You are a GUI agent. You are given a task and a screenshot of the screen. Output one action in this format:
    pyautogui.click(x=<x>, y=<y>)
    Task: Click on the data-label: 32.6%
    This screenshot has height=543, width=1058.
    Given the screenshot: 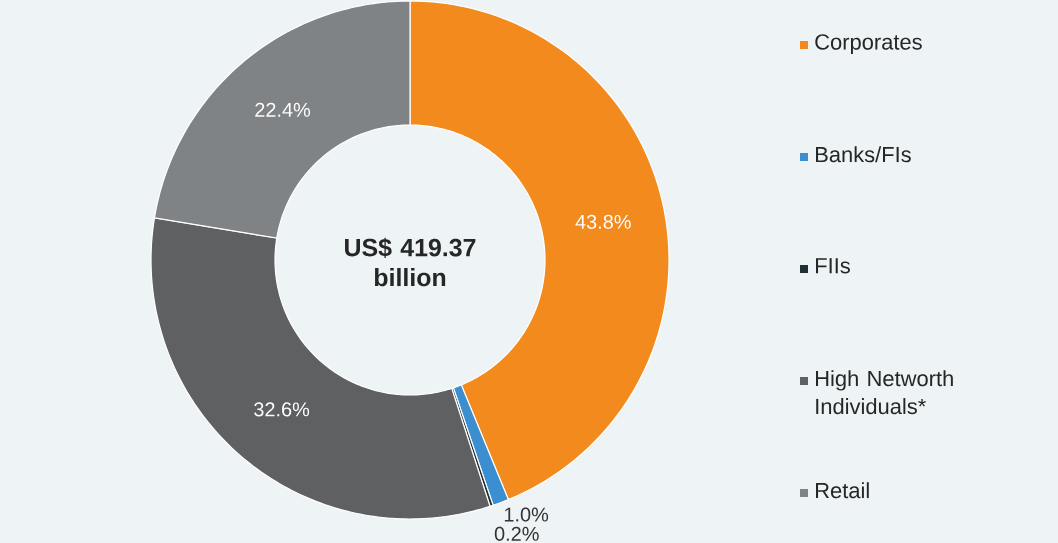 What is the action you would take?
    pyautogui.click(x=282, y=409)
    